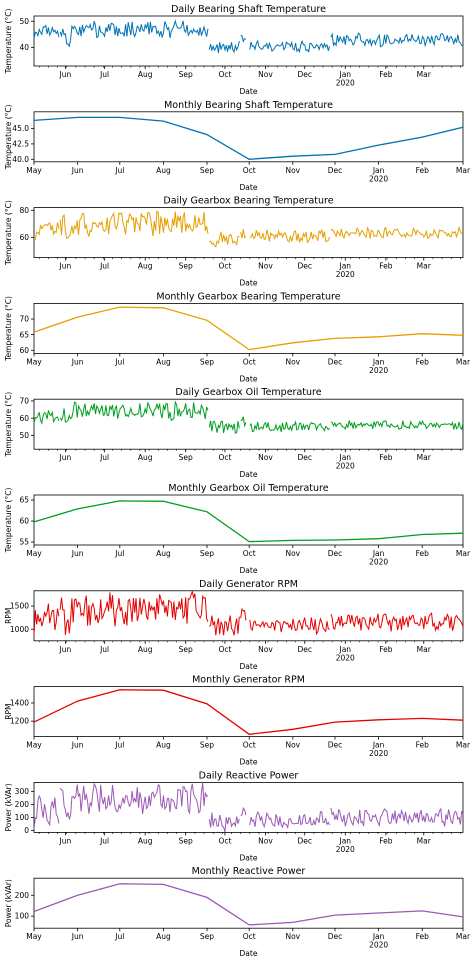 This screenshot has width=474, height=963. What do you see at coordinates (8, 903) in the screenshot?
I see `y-axis-label: Power (kVAr)` at bounding box center [8, 903].